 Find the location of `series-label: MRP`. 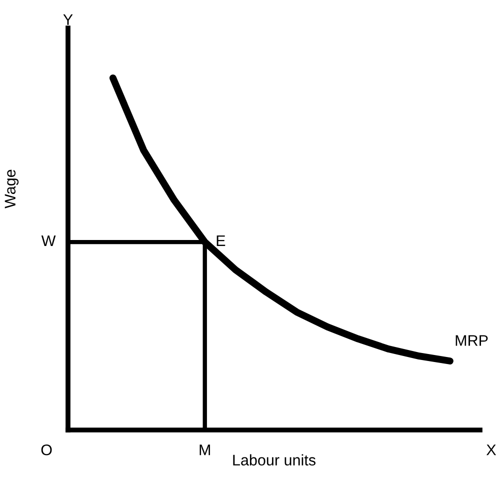

series-label: MRP is located at coordinates (472, 340).